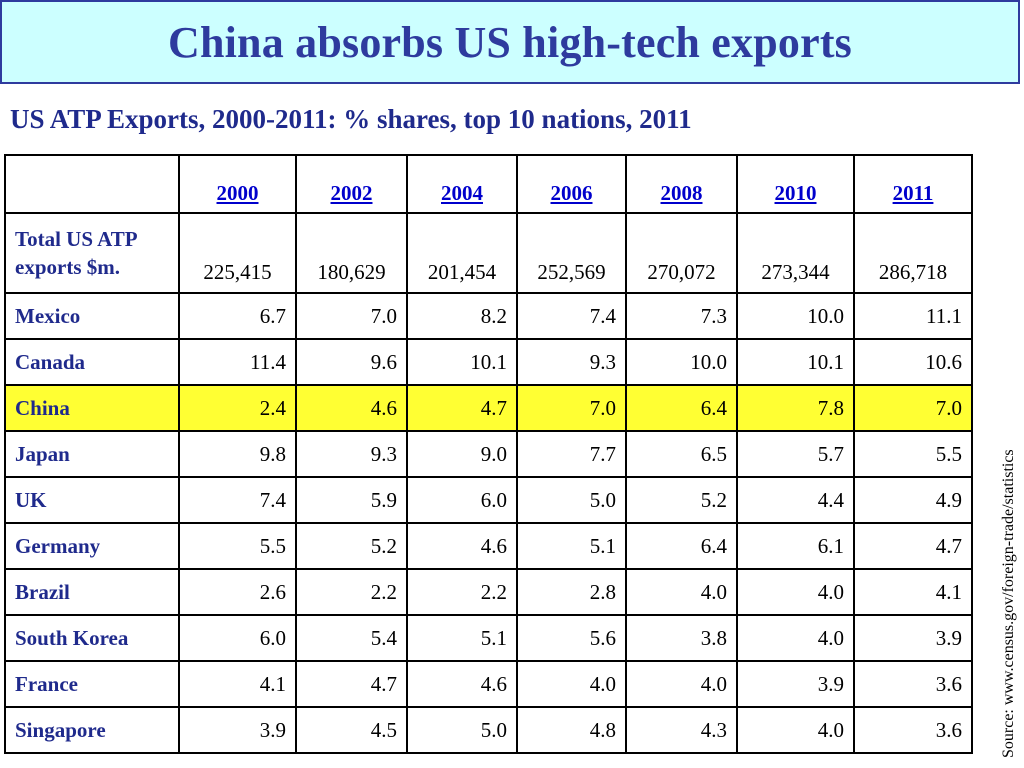 The image size is (1024, 768). What do you see at coordinates (913, 684) in the screenshot?
I see `share-value-cell: 3.6` at bounding box center [913, 684].